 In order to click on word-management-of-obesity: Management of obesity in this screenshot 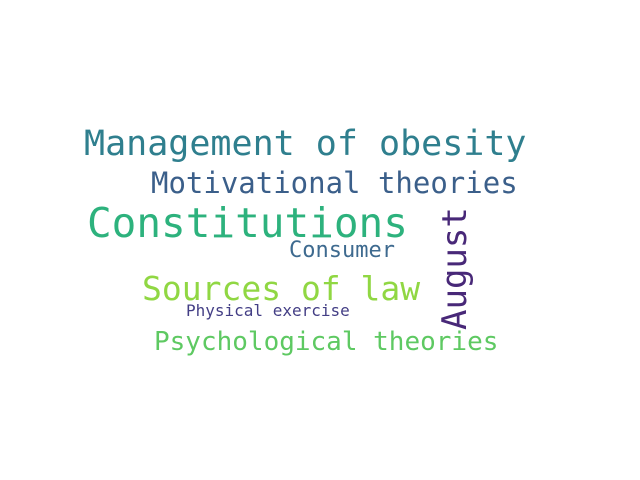, I will do `click(305, 144)`.